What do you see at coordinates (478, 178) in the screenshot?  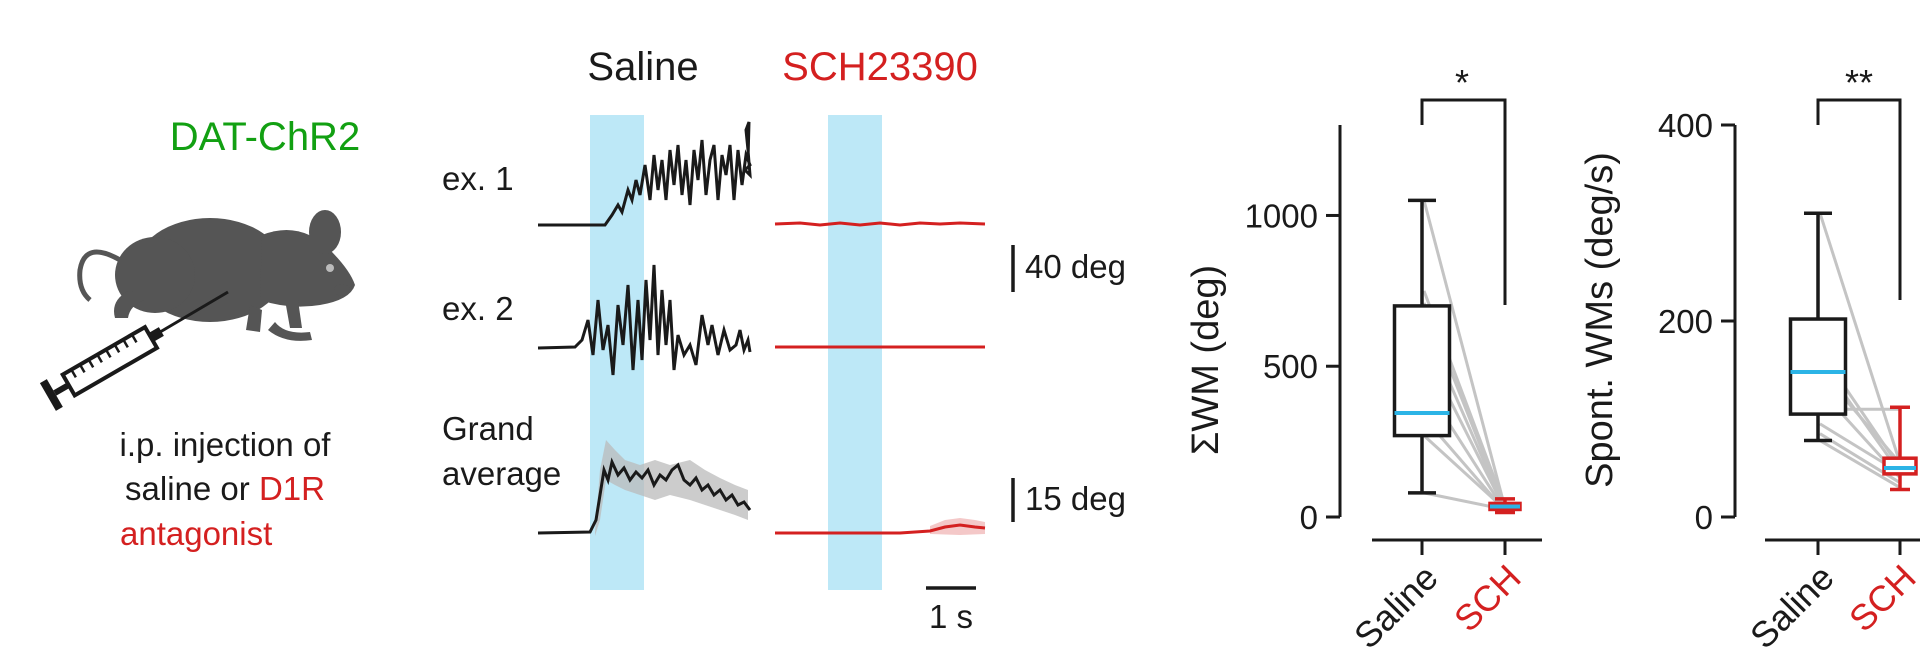 I see `row-label-ex1: ex. 1` at bounding box center [478, 178].